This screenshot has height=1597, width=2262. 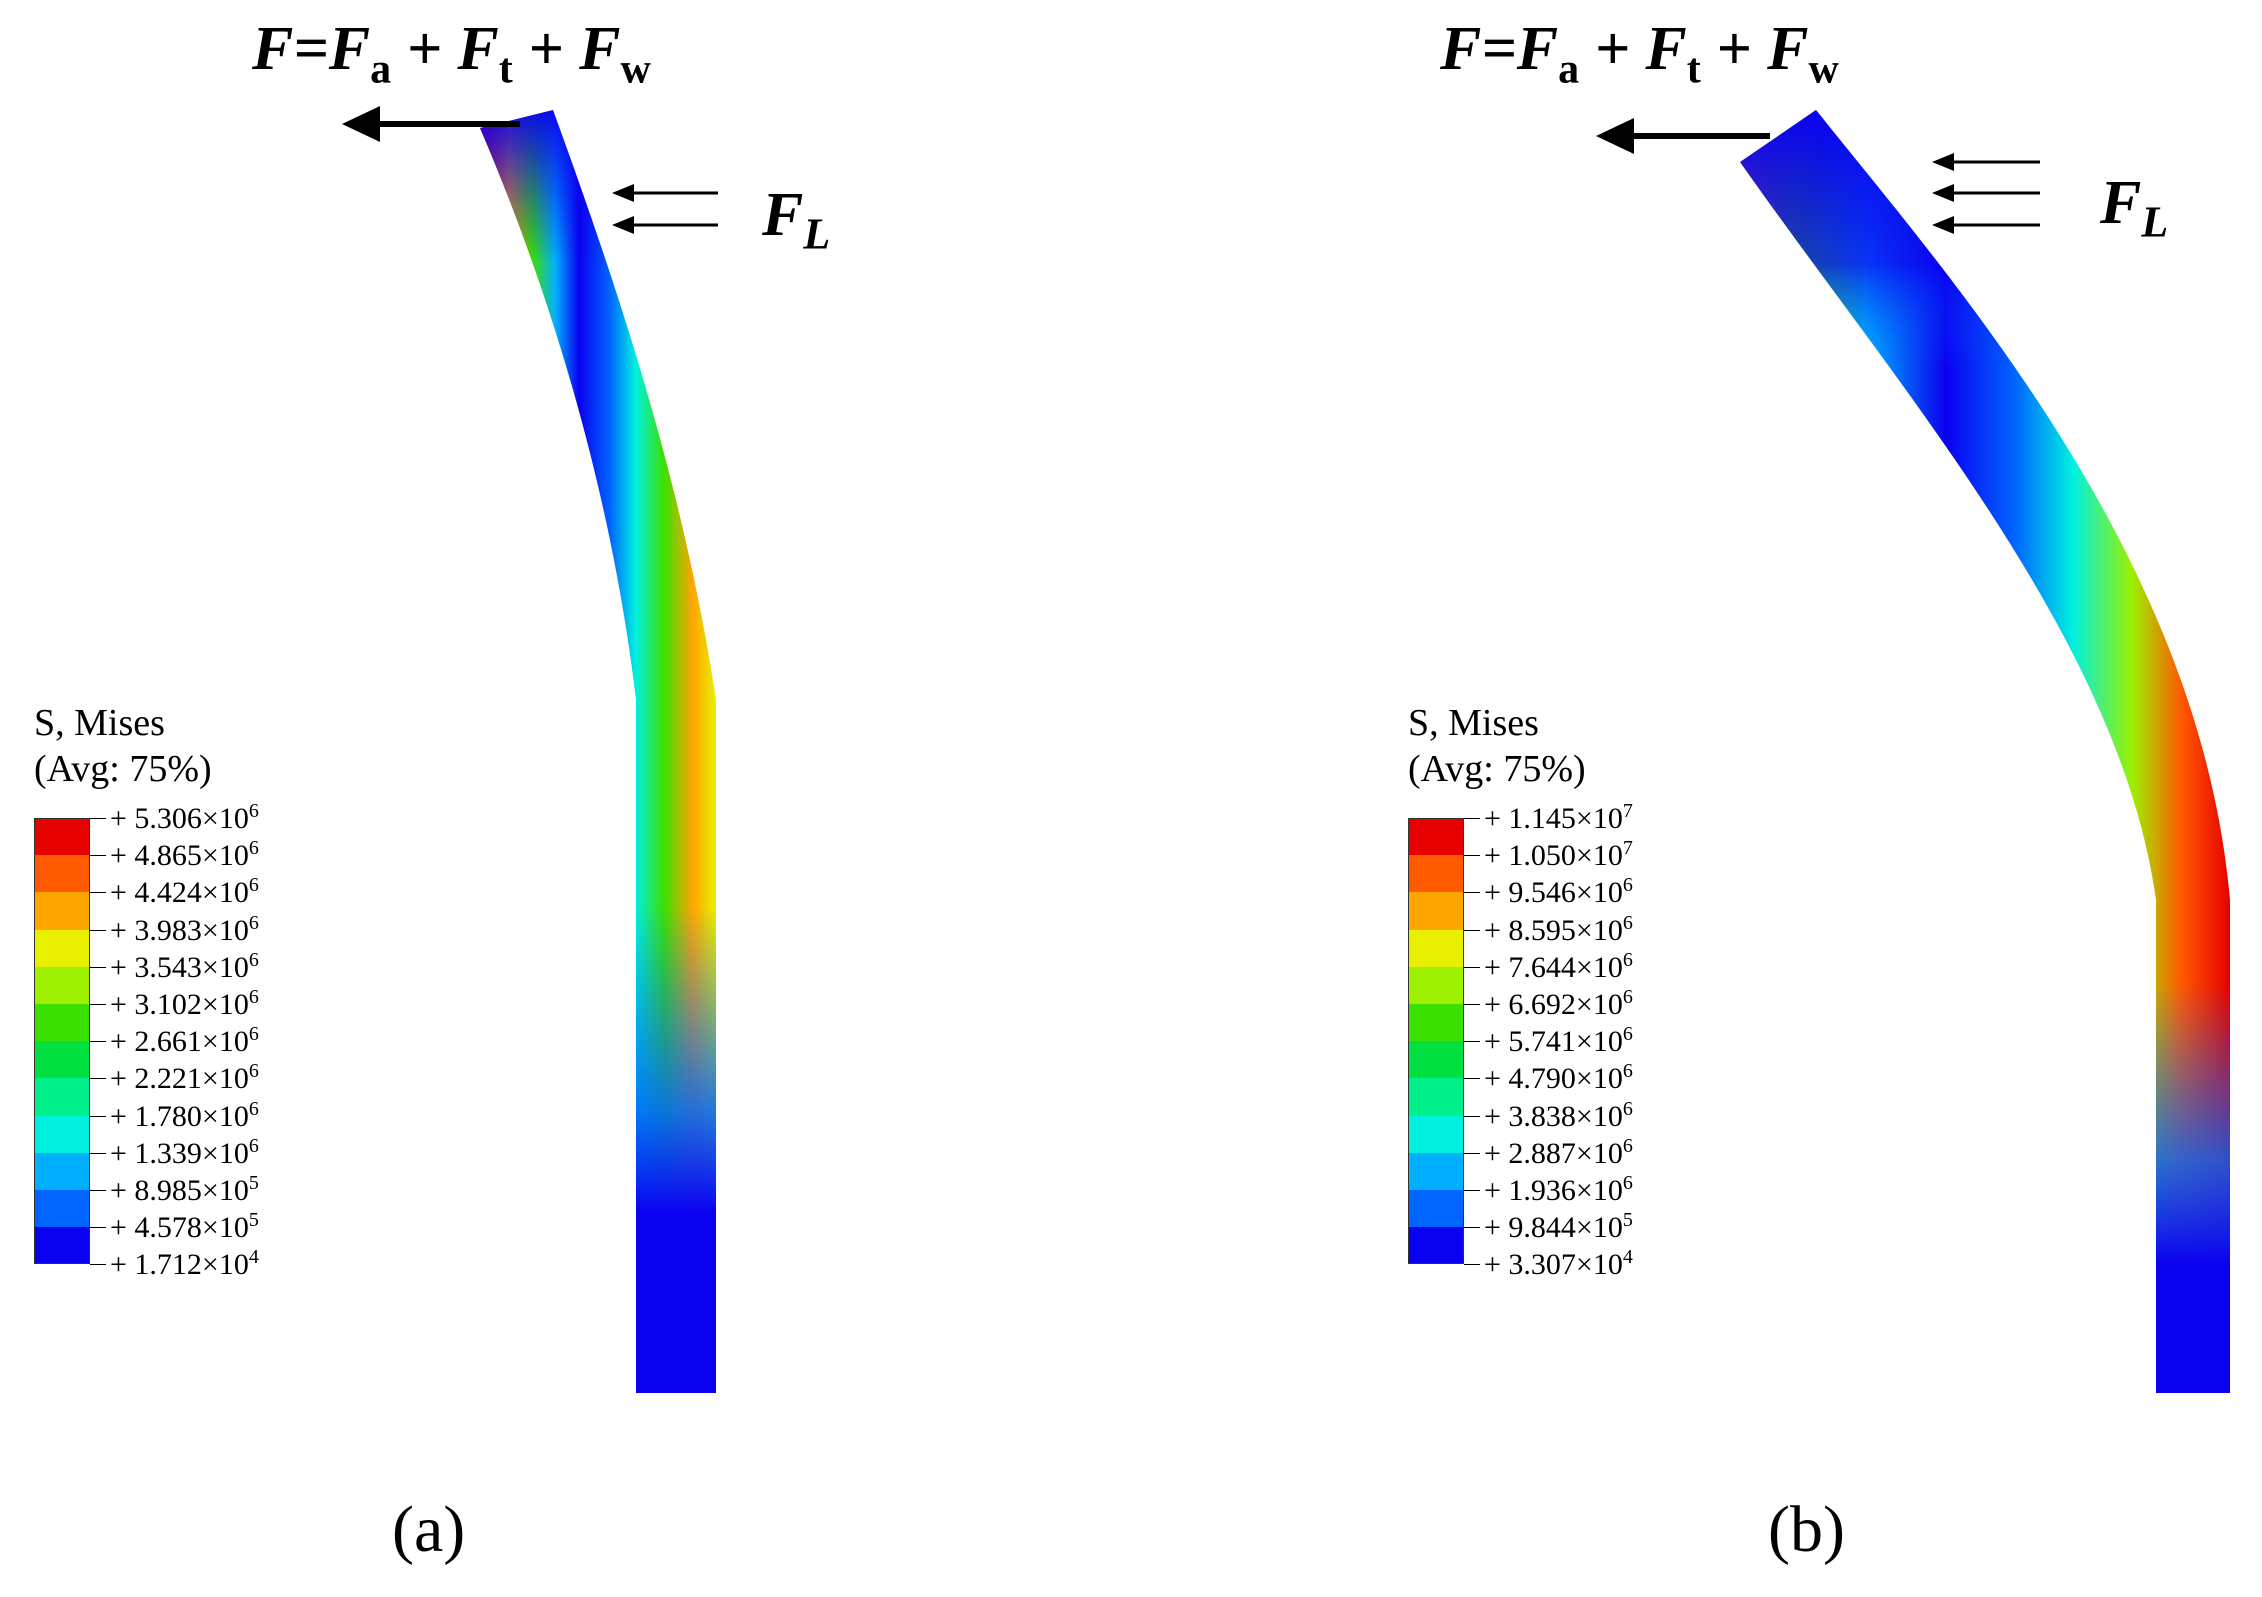 What do you see at coordinates (1558, 1115) in the screenshot?
I see `legend-value: + 3.838×106` at bounding box center [1558, 1115].